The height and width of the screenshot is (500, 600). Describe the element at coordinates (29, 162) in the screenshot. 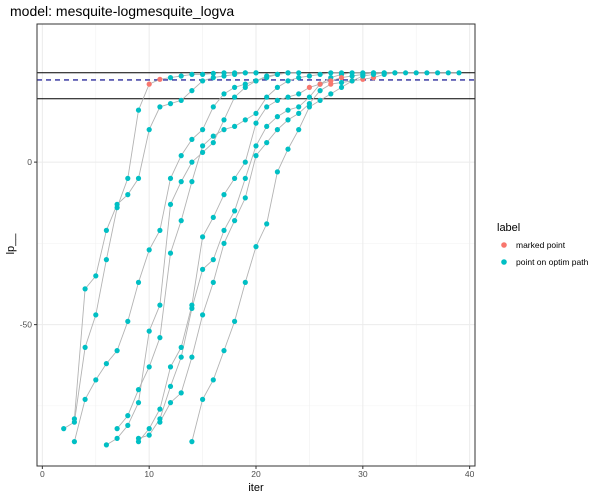

I see `y-tick-label: 0` at that location.